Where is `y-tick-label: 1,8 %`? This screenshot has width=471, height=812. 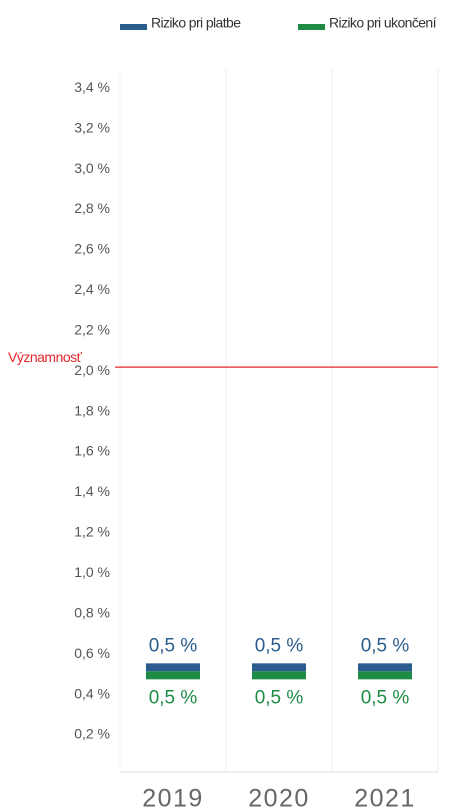 y-tick-label: 1,8 % is located at coordinates (92, 410).